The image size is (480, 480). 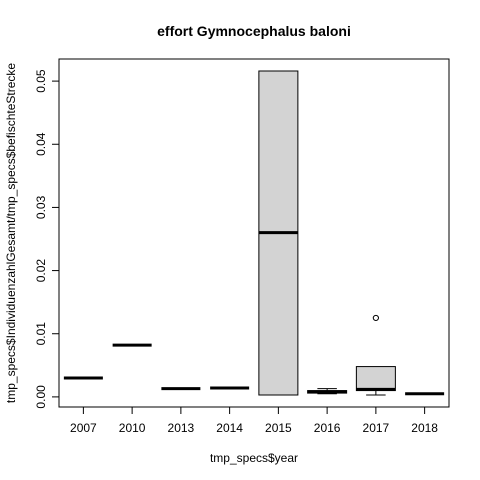 What do you see at coordinates (254, 421) in the screenshot?
I see `x-axis: 2007 2010 2013 2014 2015 2016 2017 2018` at bounding box center [254, 421].